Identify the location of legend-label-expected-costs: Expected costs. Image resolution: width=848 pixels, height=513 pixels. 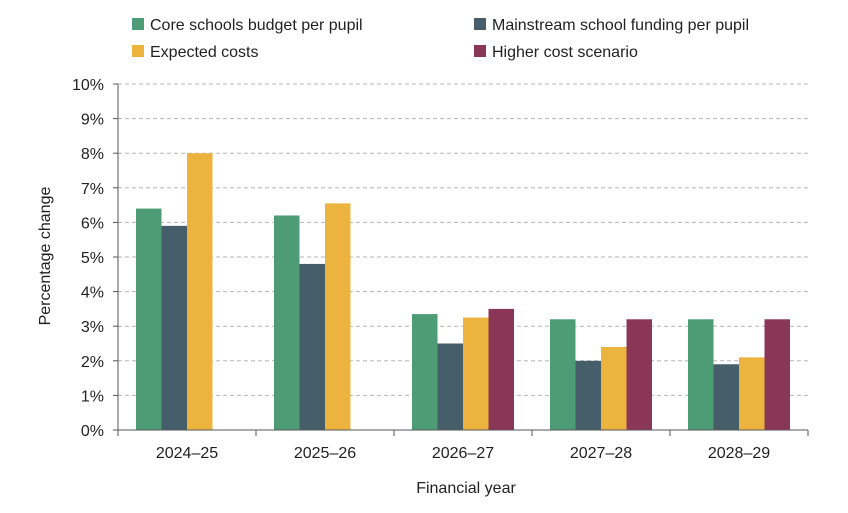
(204, 52).